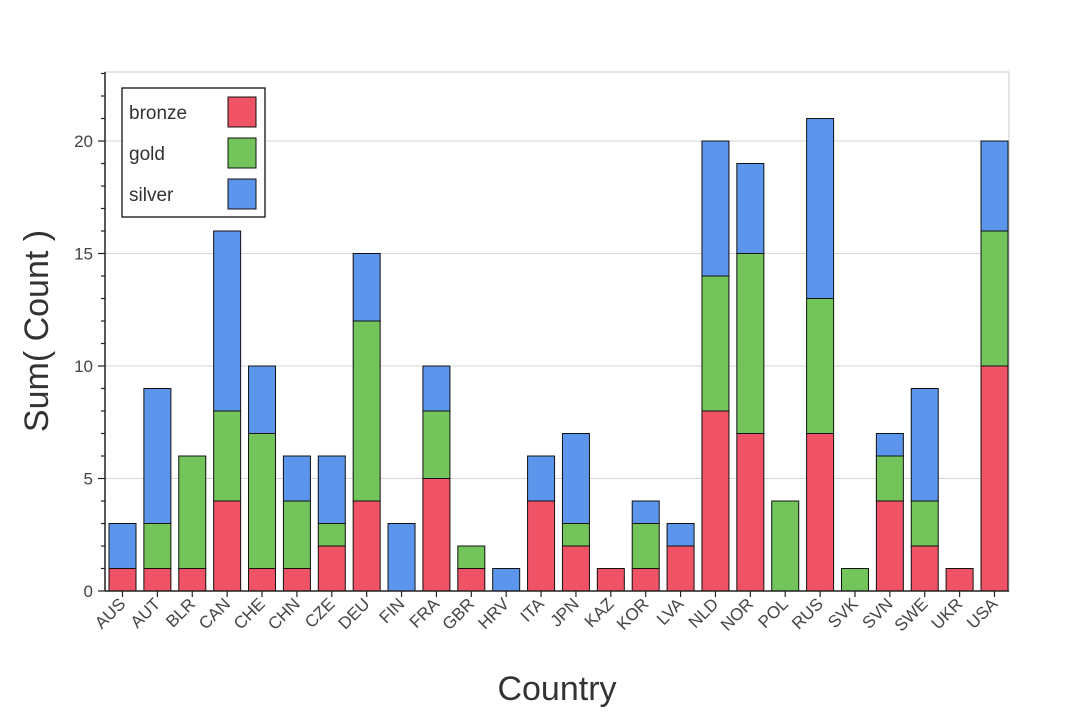  Describe the element at coordinates (715, 501) in the screenshot. I see `bar-nld-bronze` at that location.